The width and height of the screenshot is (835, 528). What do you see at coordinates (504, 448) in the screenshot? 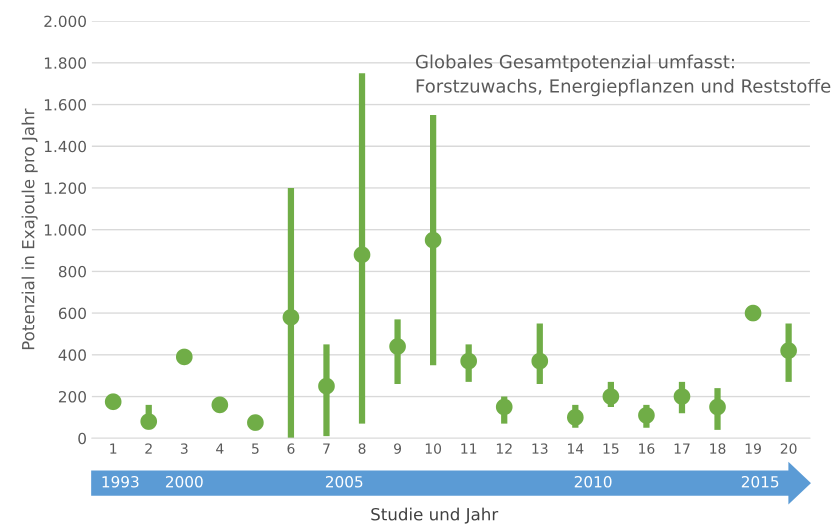
I see `x-tick-label: 12` at bounding box center [504, 448].